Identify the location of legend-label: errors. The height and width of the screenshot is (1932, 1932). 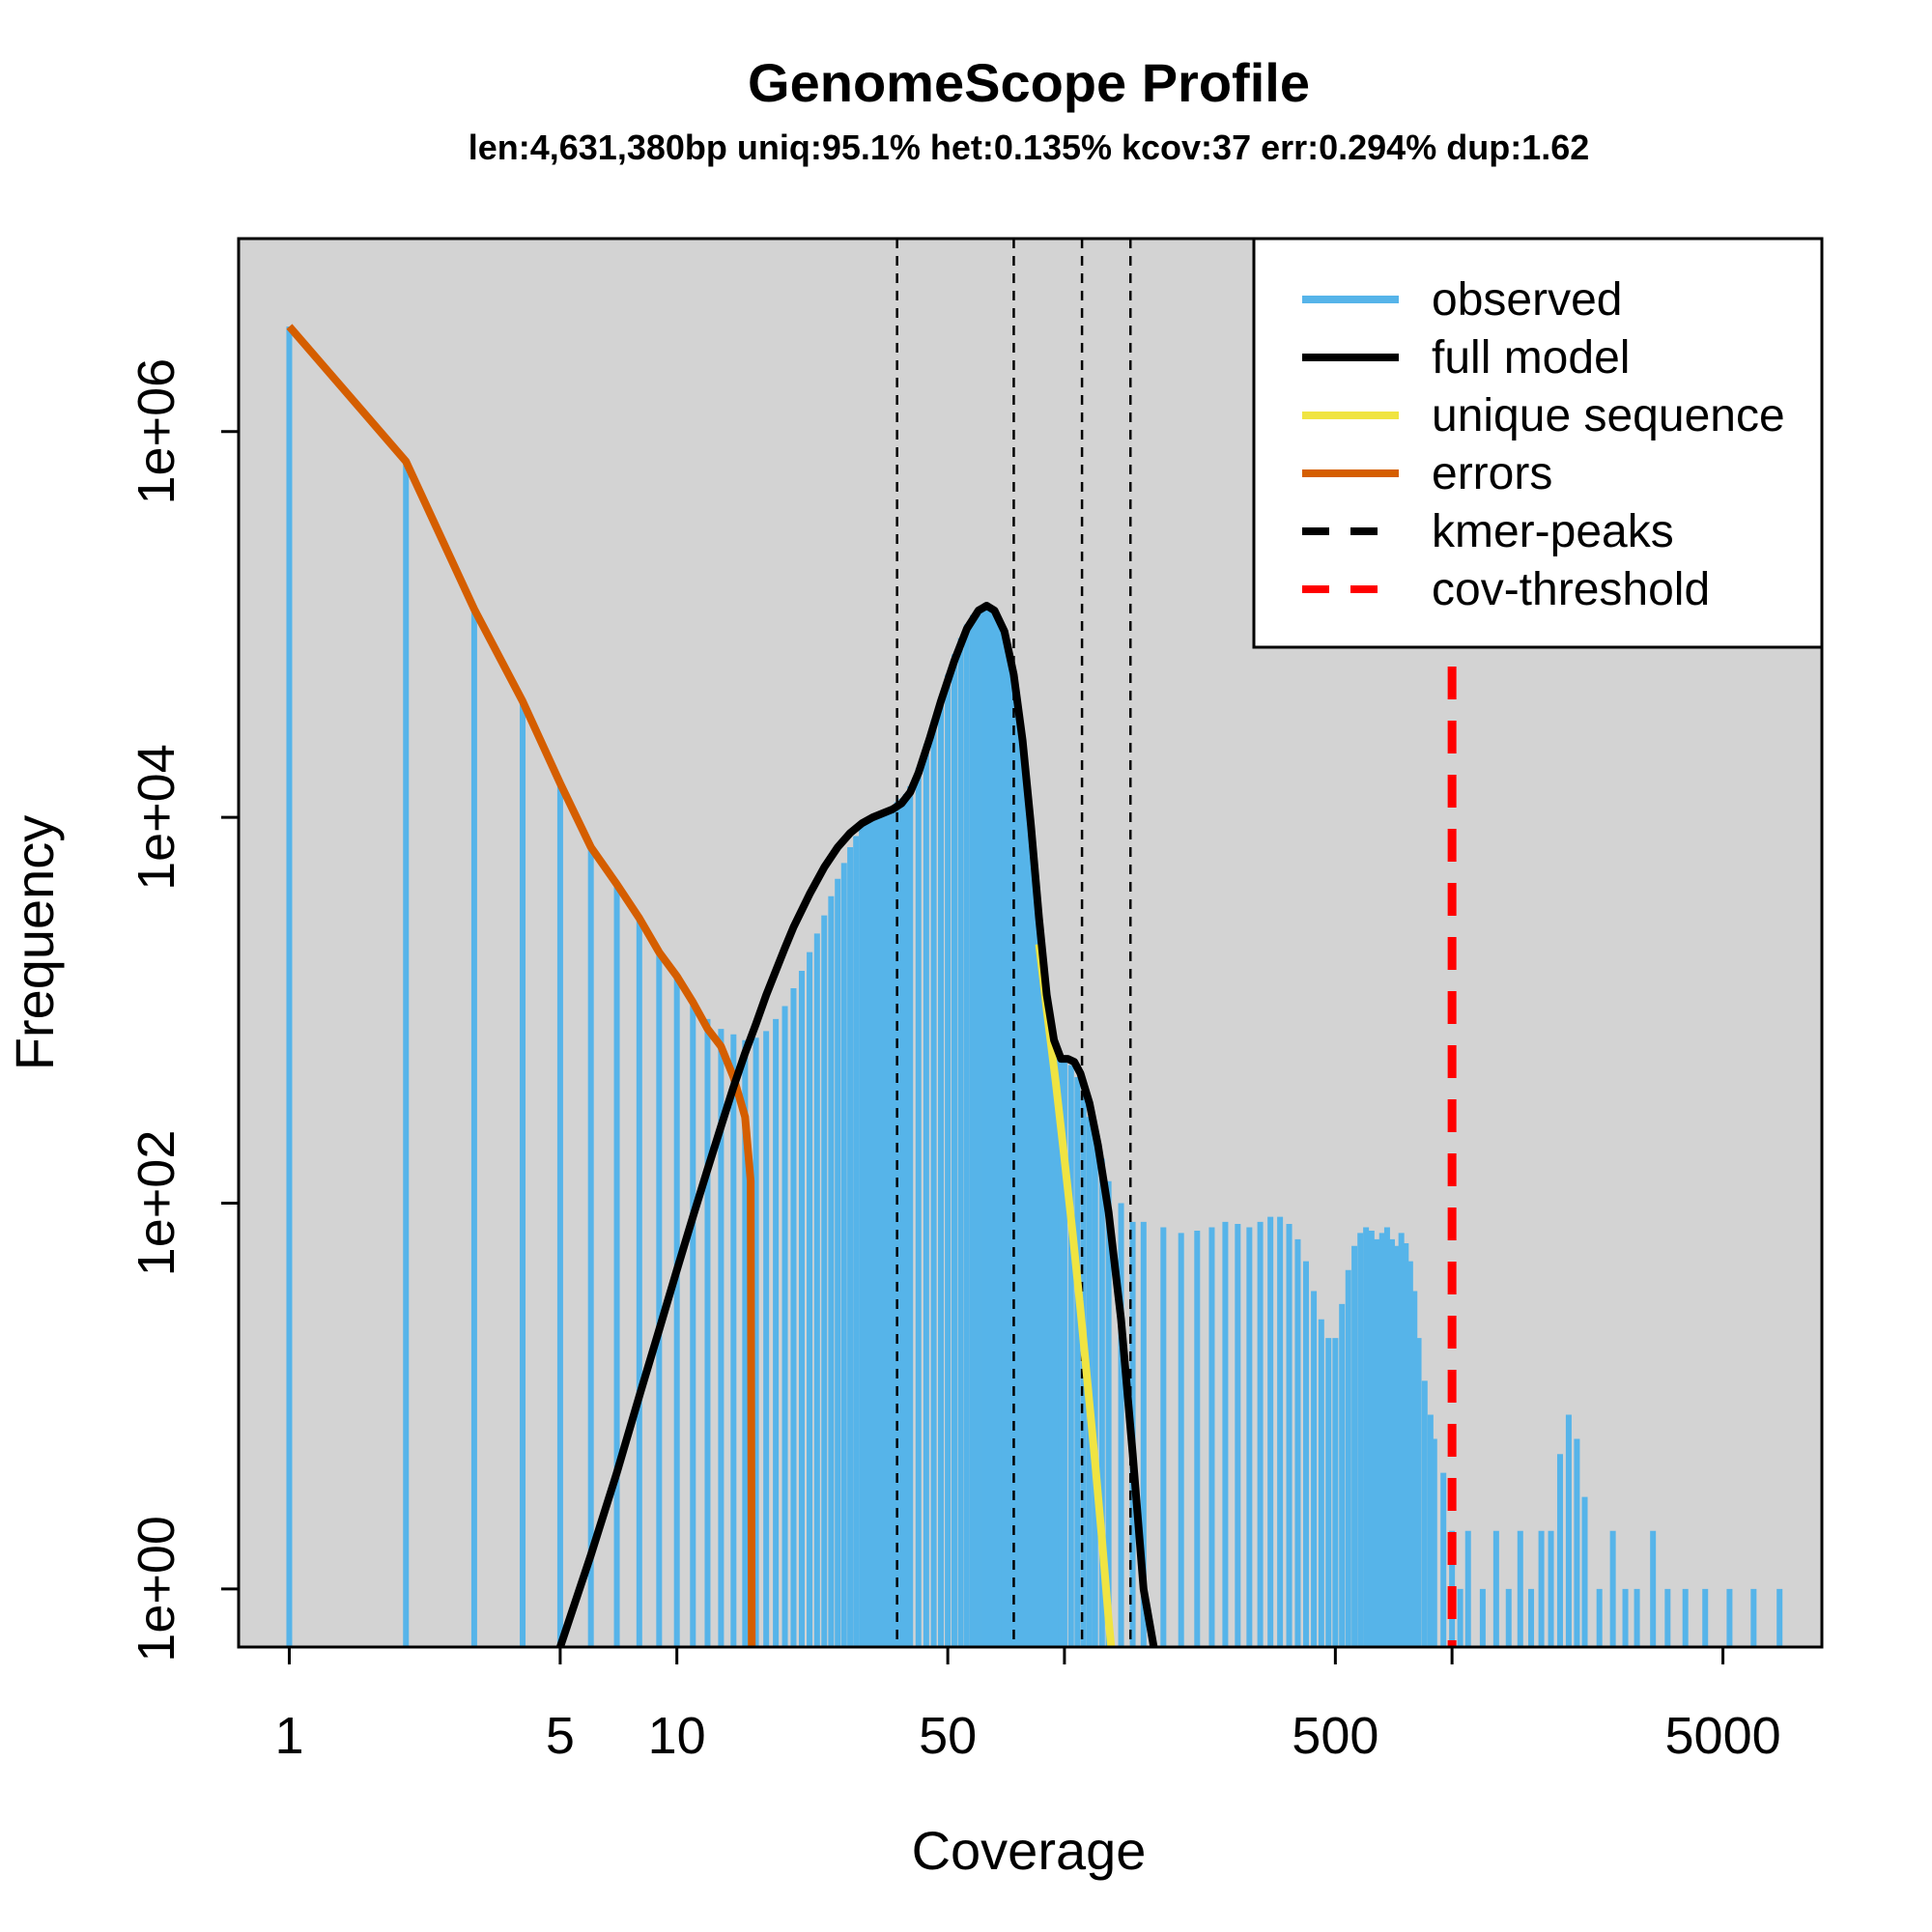
(1492, 473).